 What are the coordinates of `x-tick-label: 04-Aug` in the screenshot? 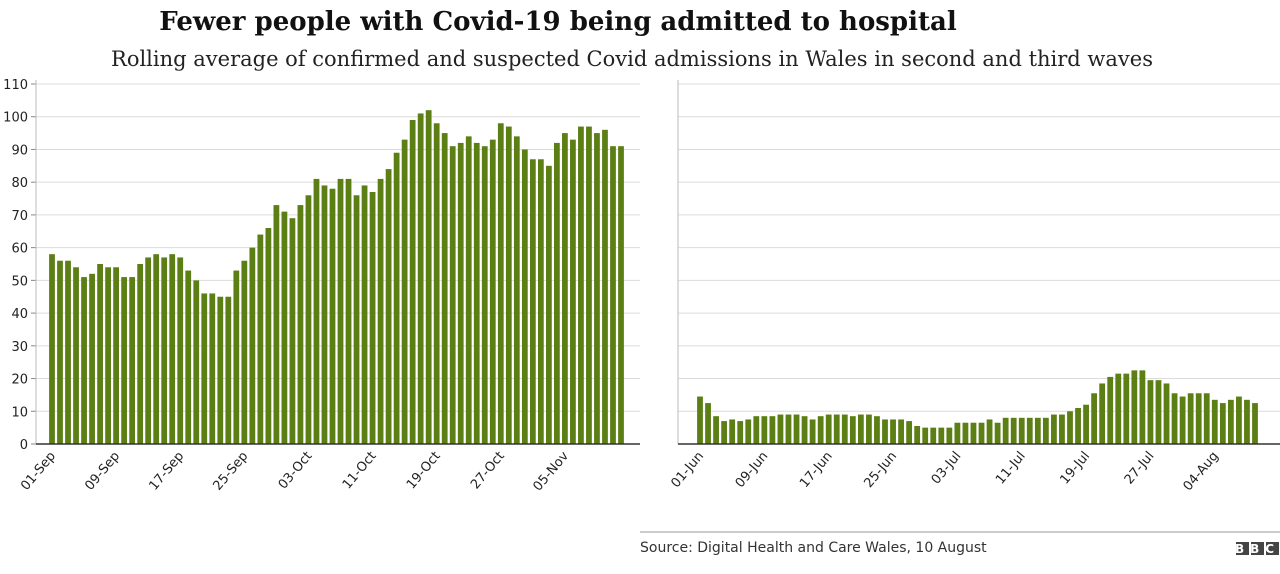 It's located at (1201, 471).